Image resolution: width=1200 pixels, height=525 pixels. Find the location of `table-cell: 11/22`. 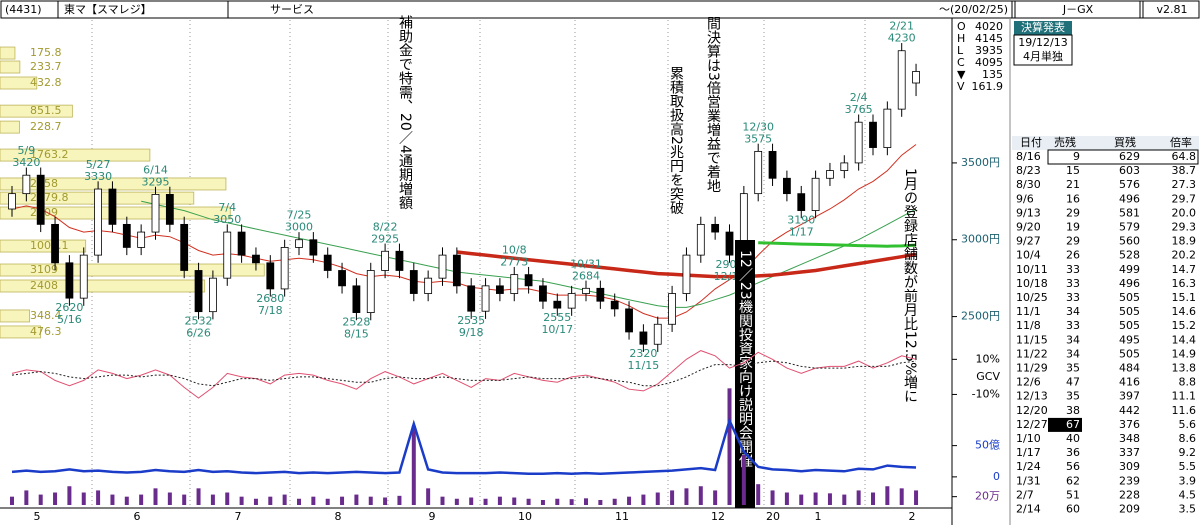

table-cell: 11/22 is located at coordinates (1032, 353).